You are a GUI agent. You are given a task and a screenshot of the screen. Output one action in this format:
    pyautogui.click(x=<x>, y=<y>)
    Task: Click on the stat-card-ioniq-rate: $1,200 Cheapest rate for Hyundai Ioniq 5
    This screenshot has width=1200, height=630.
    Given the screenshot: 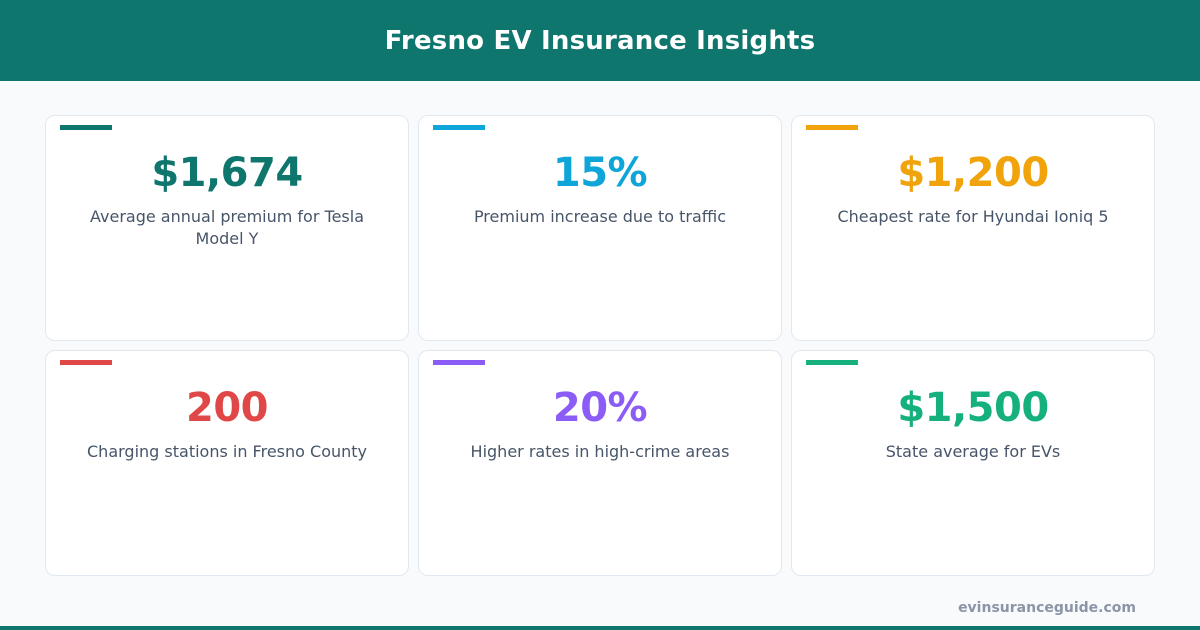 What is the action you would take?
    pyautogui.click(x=973, y=228)
    